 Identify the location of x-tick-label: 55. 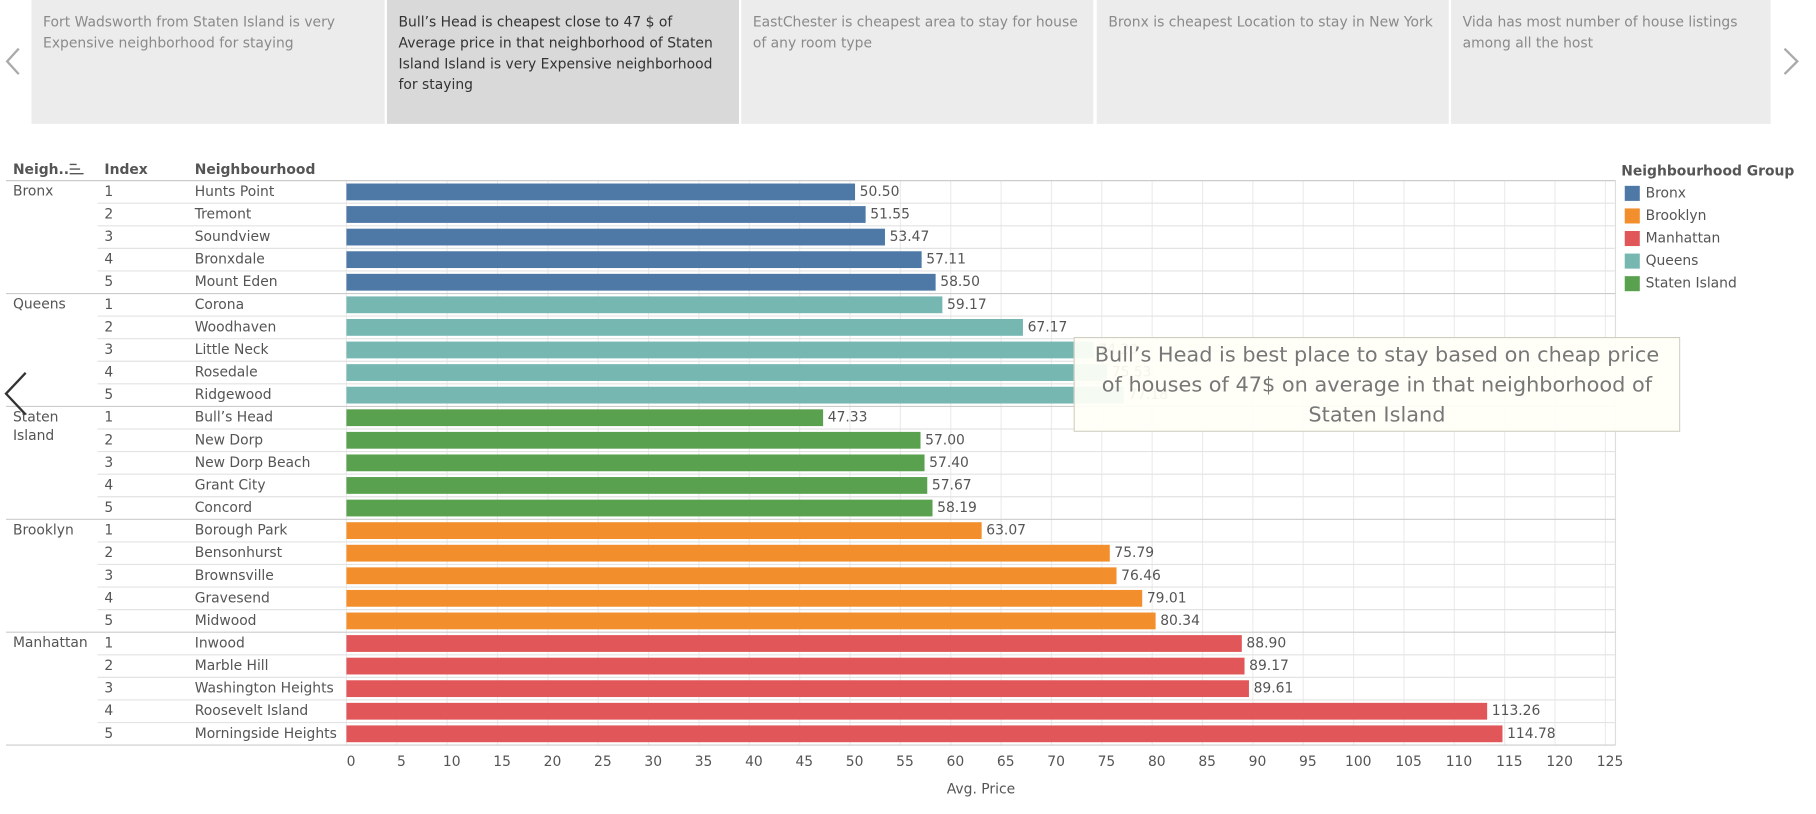
(905, 762).